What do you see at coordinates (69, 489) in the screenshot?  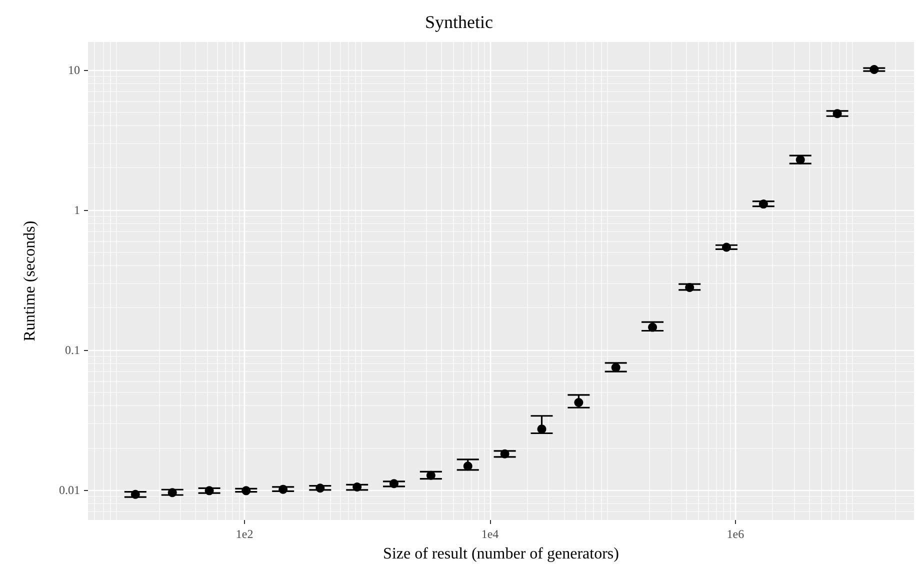 I see `y-tick-label: 0.01` at bounding box center [69, 489].